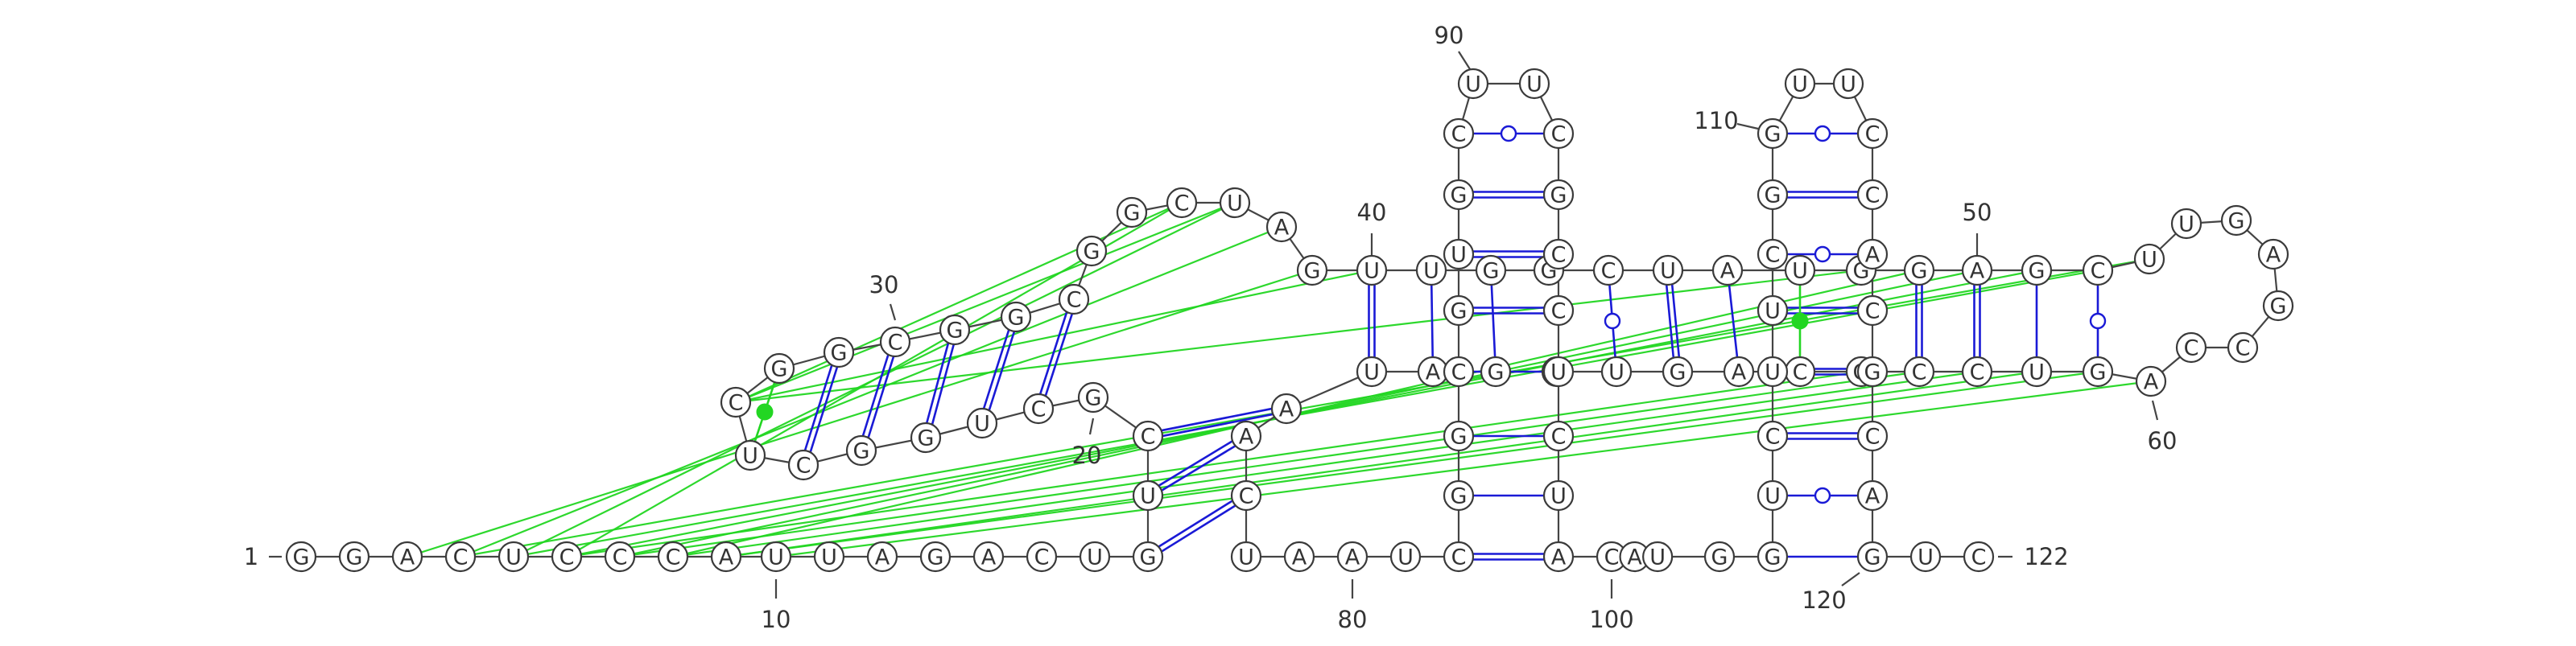 This screenshot has width=2576, height=646. Describe the element at coordinates (1148, 495) in the screenshot. I see `nucleotide-18: U` at that location.